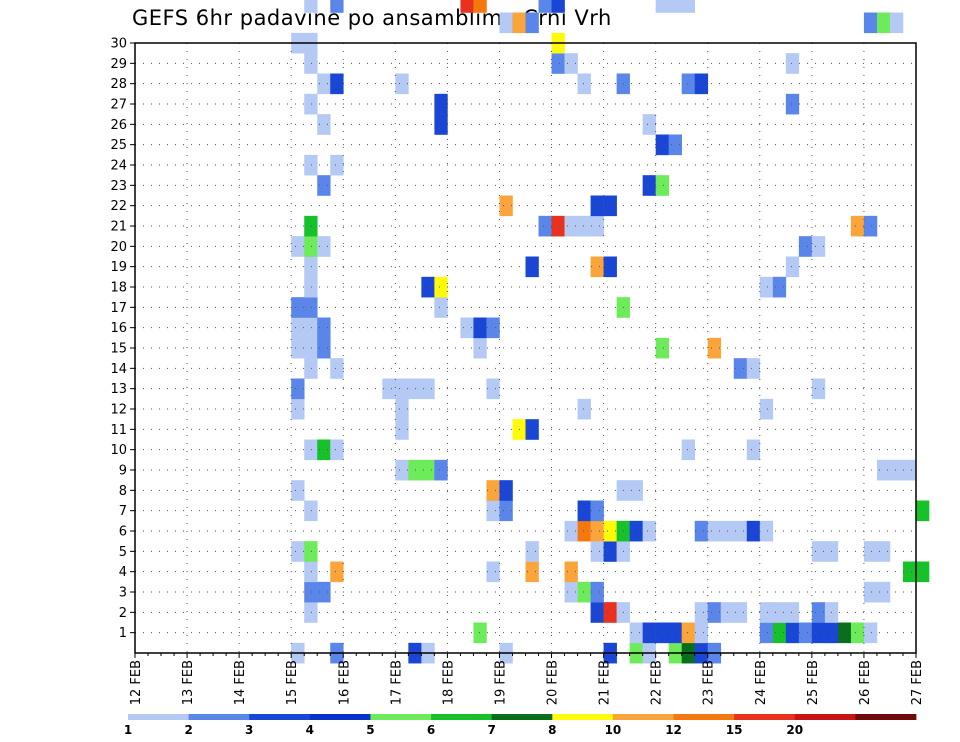  I want to click on y-tick-label: 19, so click(118, 267).